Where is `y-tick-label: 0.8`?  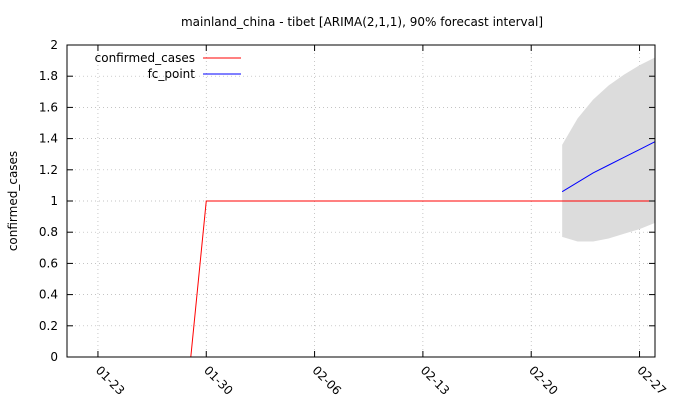 y-tick-label: 0.8 is located at coordinates (48, 232).